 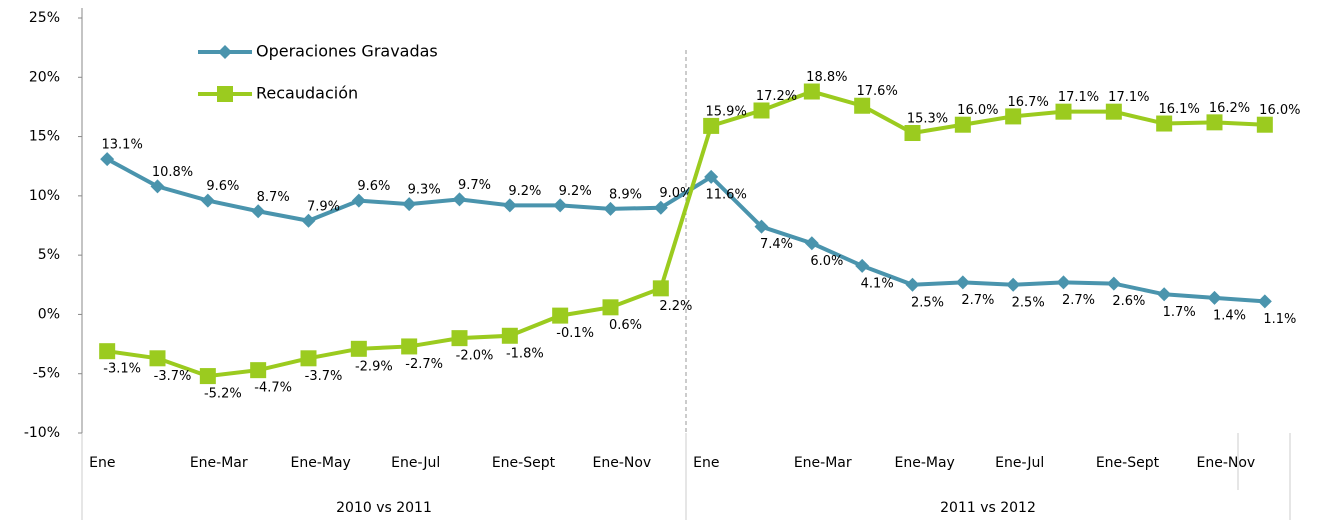 What do you see at coordinates (1229, 108) in the screenshot?
I see `data-label: 16.2%` at bounding box center [1229, 108].